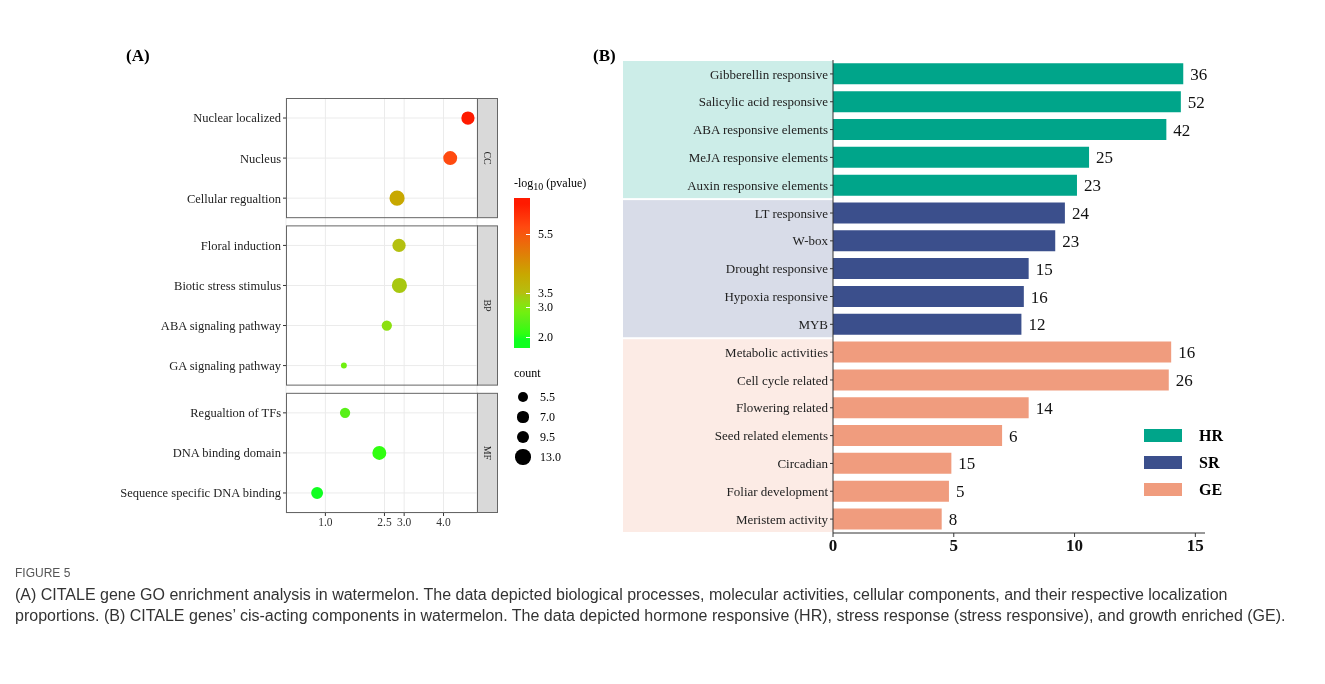 The height and width of the screenshot is (684, 1325). I want to click on y-tick-label: Salicylic acid responsive, so click(763, 102).